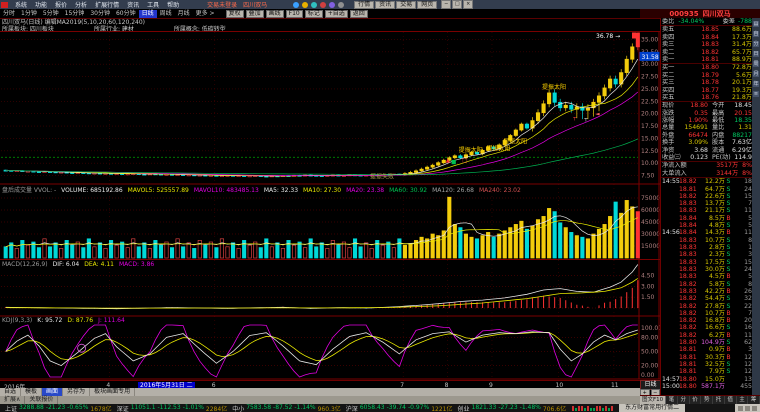  Describe the element at coordinates (756, 84) in the screenshot. I see `strip-item-年: 年` at that location.